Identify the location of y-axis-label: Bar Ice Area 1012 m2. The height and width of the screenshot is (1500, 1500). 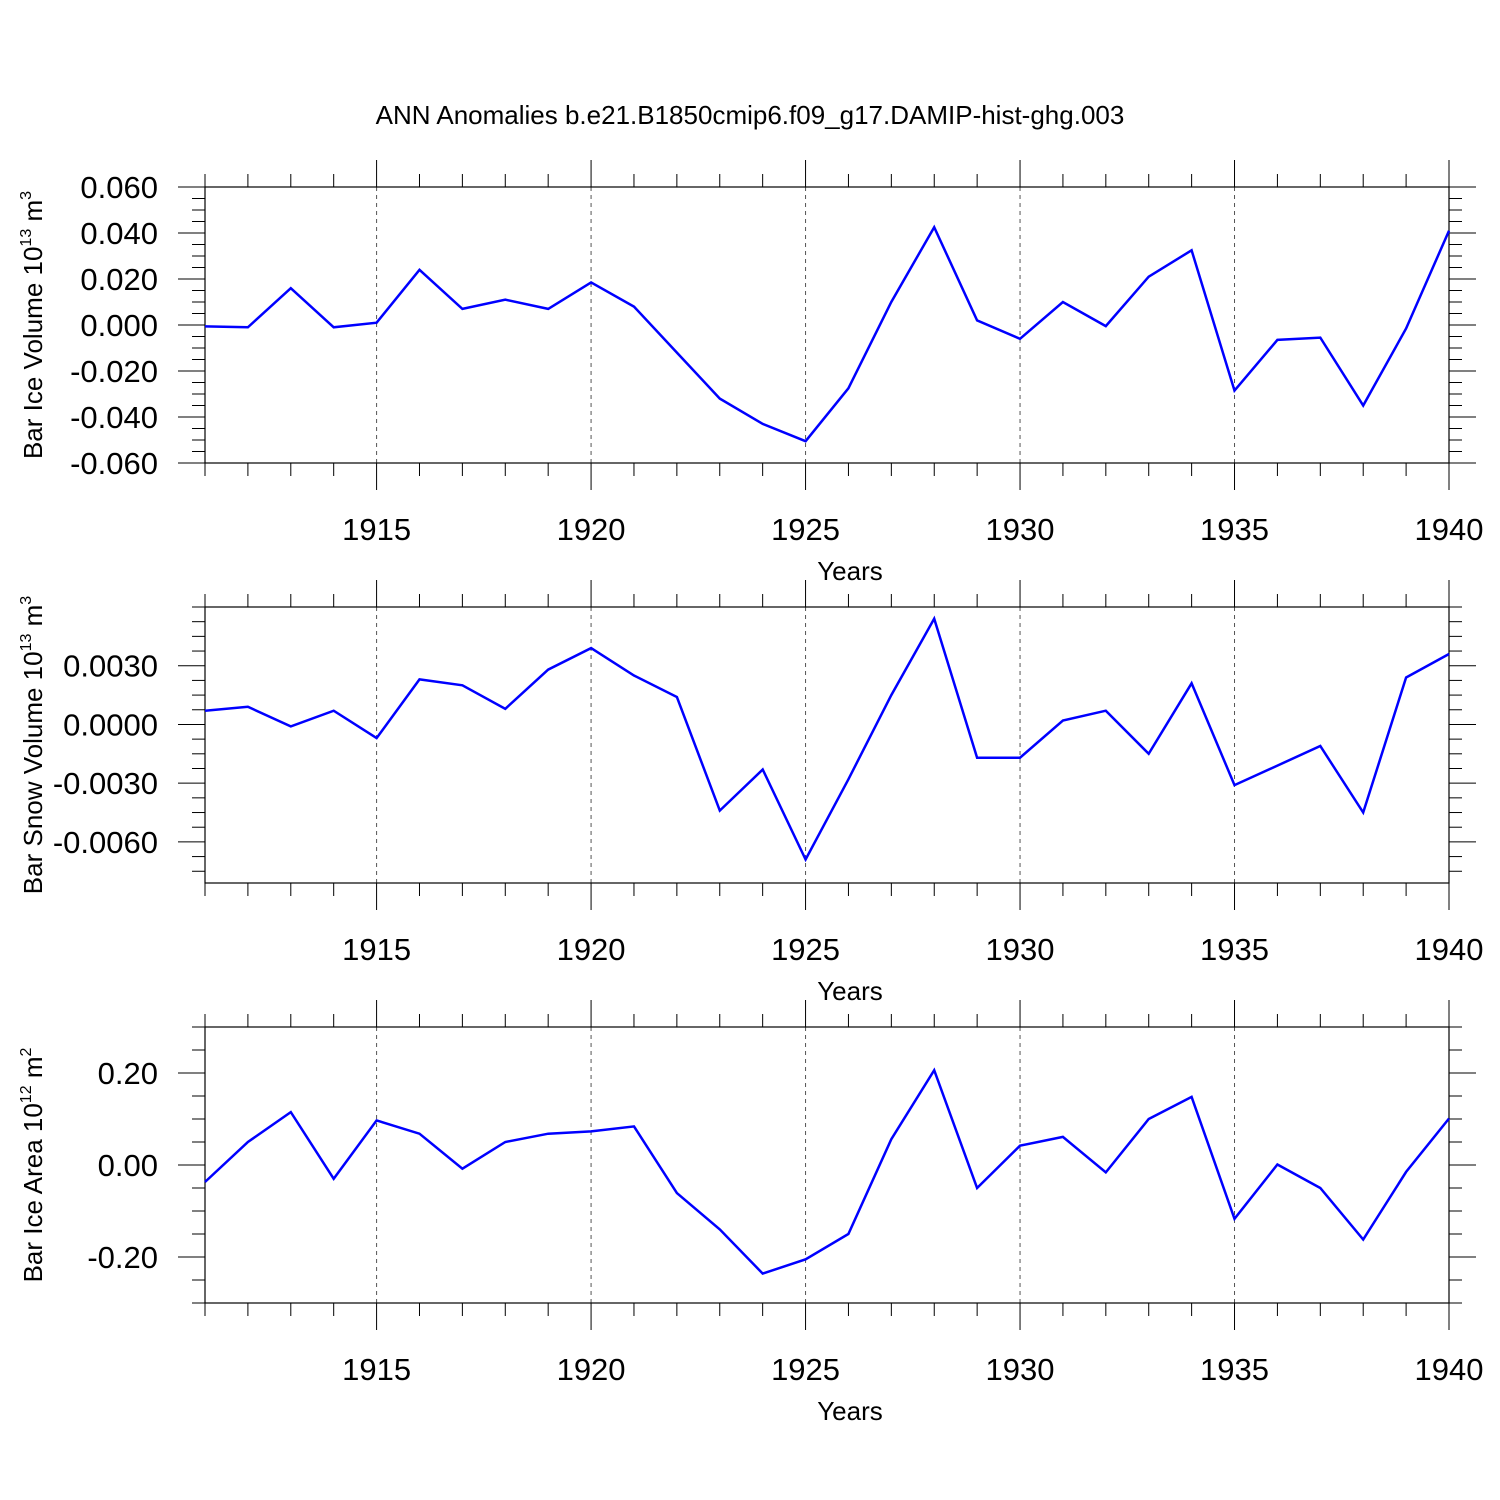
(33, 1164).